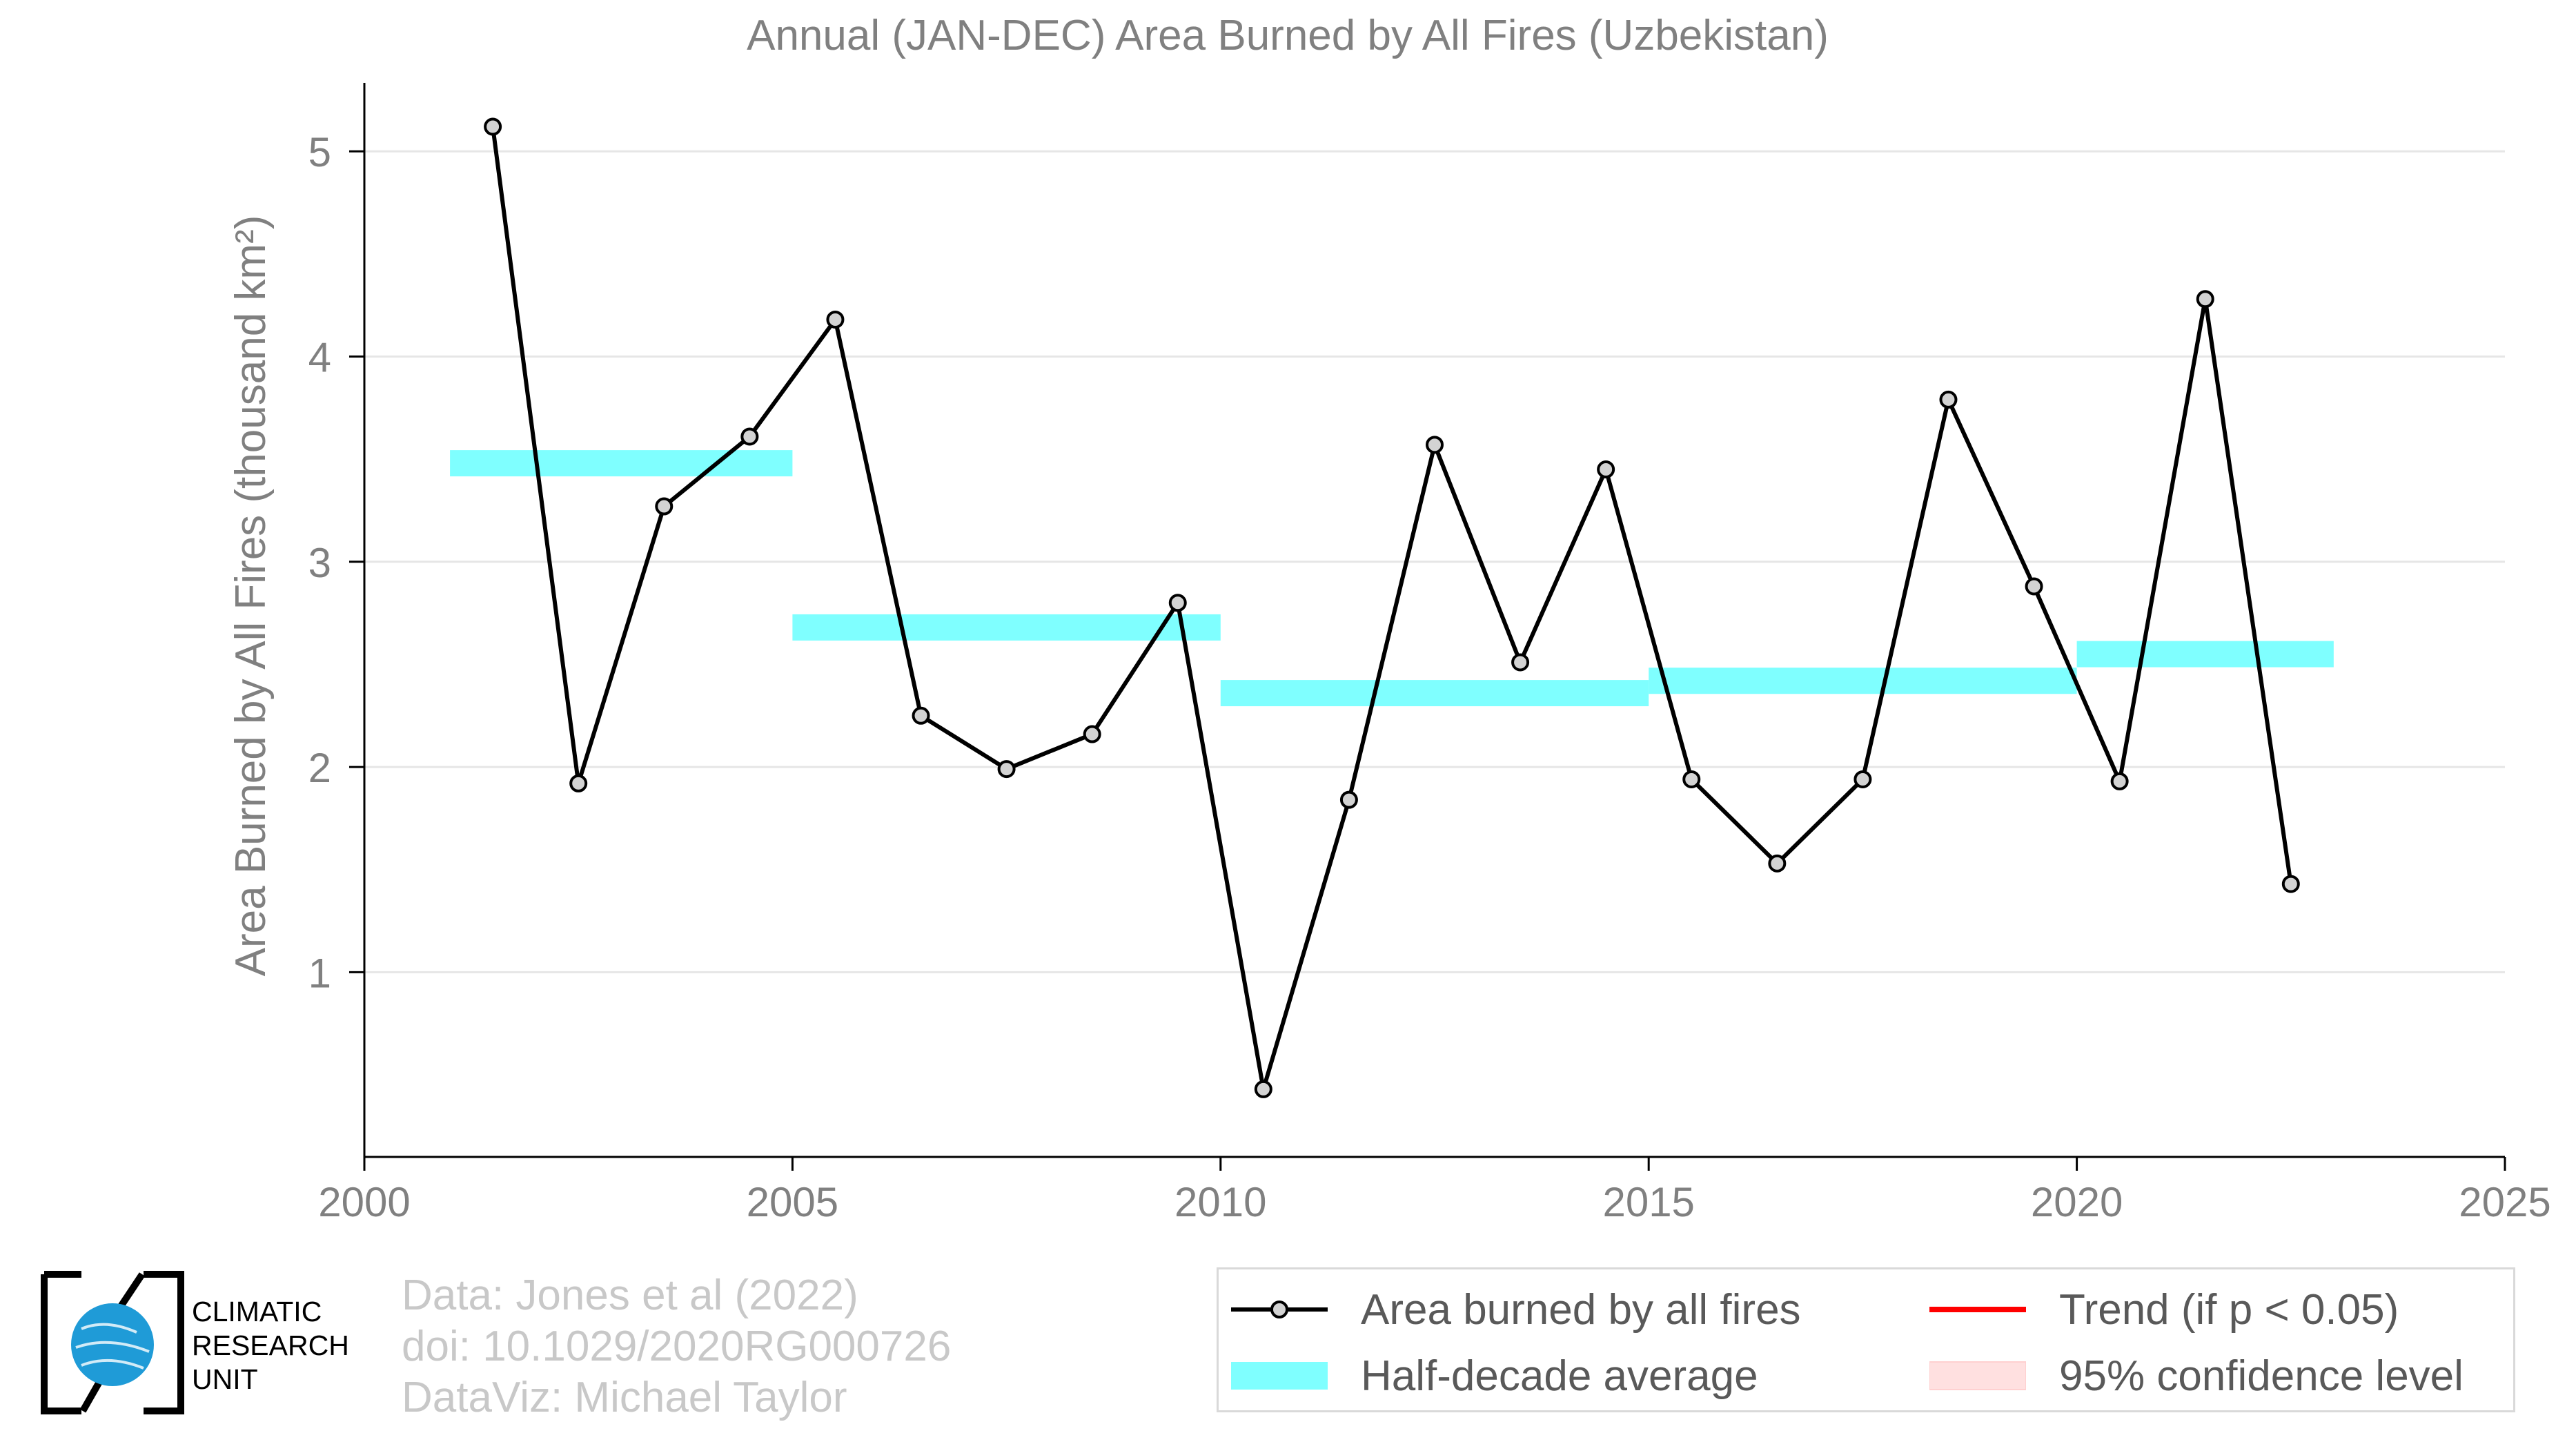  I want to click on data-point-2011.5, so click(1348, 799).